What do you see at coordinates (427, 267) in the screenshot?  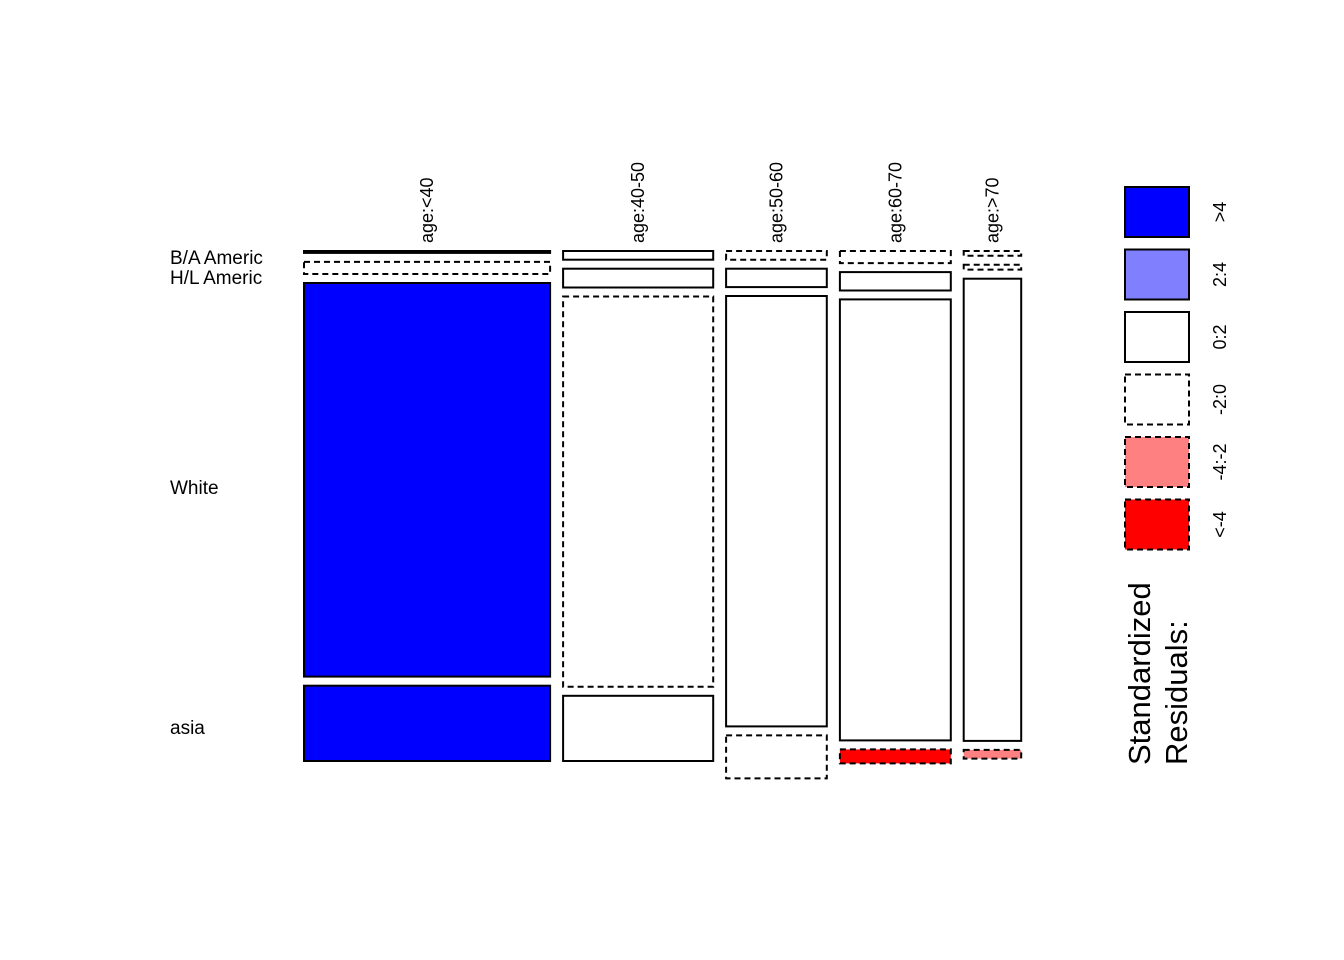 I see `tile-age-40-h-l-americ` at bounding box center [427, 267].